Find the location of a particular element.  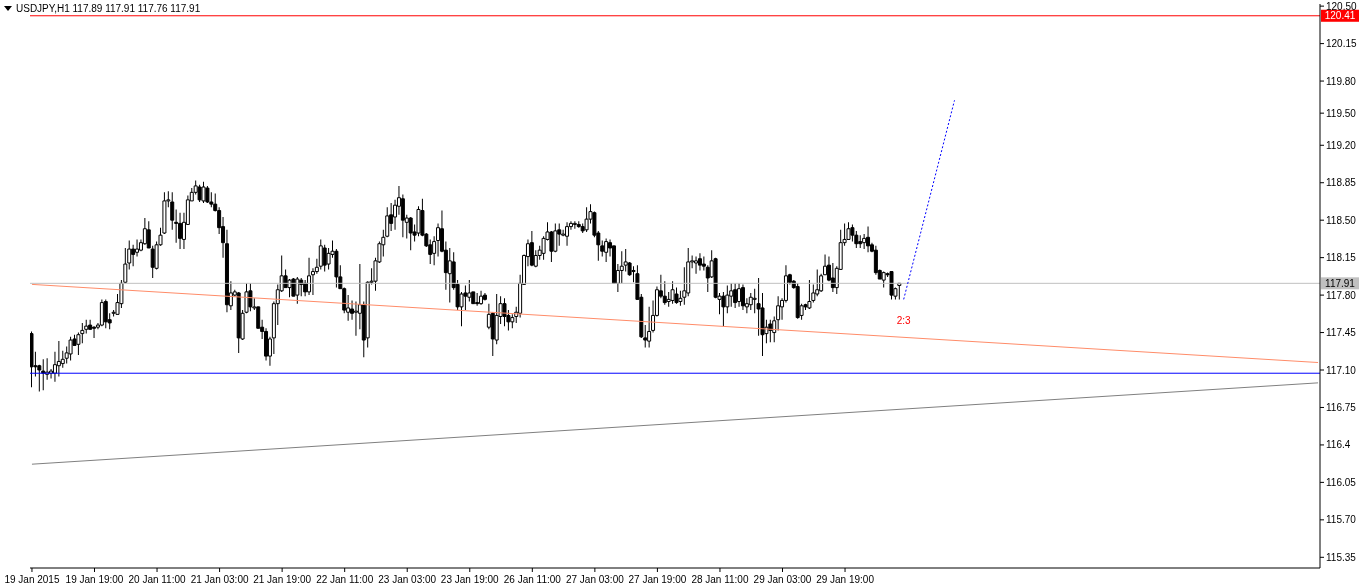

x-tick-label: 28 Jan 11:00 is located at coordinates (720, 579).